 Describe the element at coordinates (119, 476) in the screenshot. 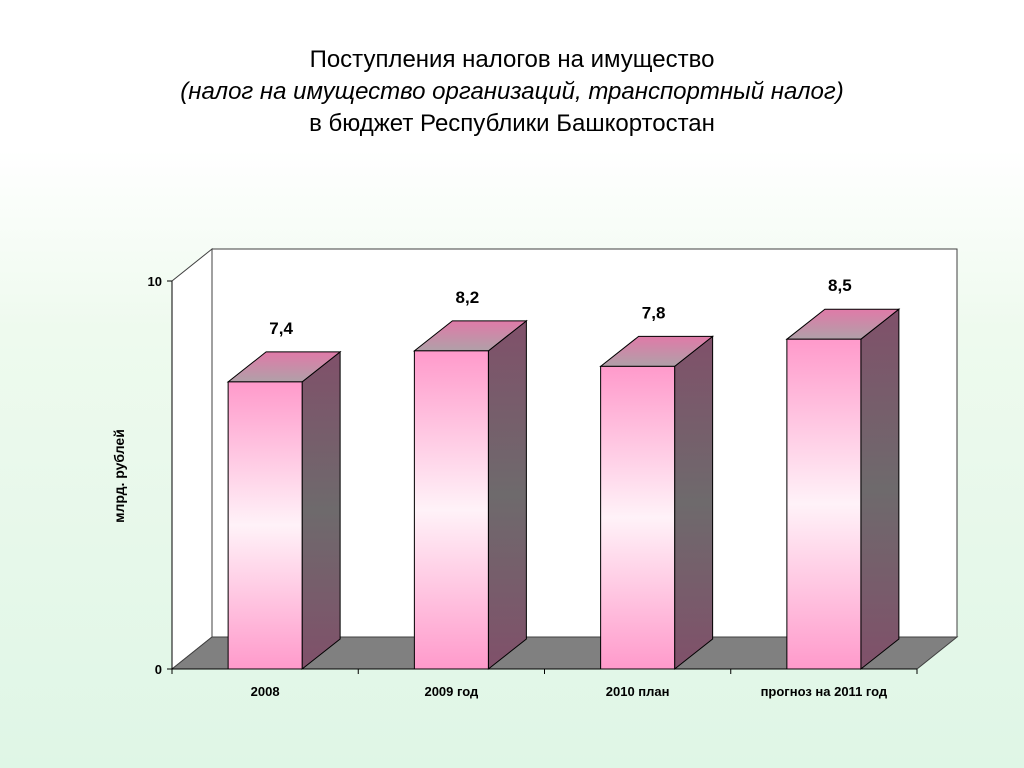

I see `y-axis-title: млрд. рублей` at that location.